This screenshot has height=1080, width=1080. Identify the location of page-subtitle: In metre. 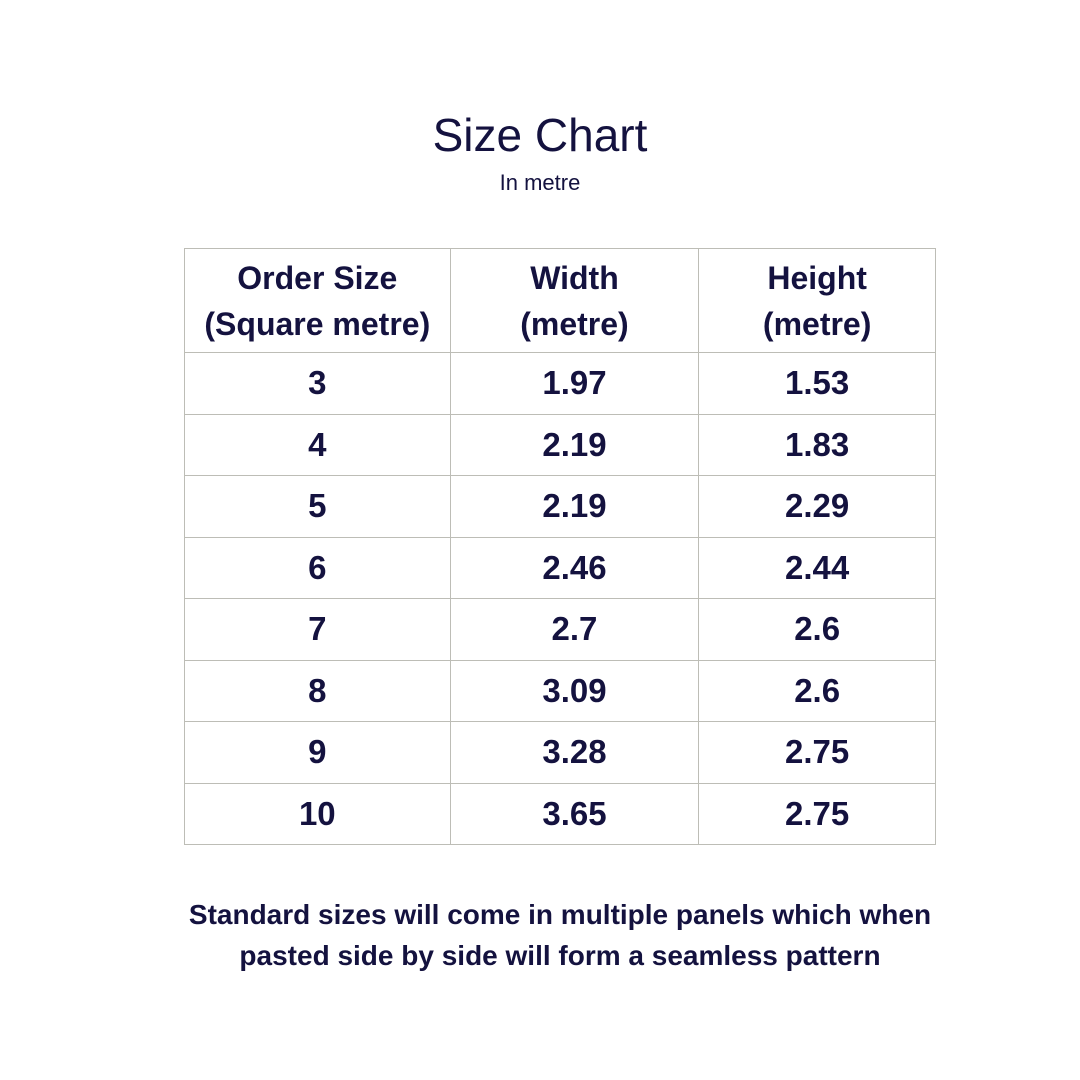
(540, 182).